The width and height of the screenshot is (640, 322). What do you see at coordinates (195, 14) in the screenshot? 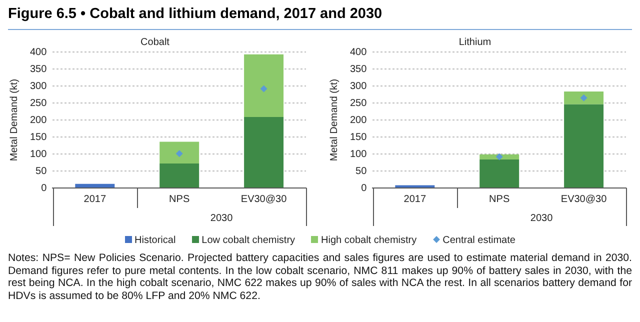
I see `caption: Figure 6.5 • Cobalt and lithium demand, 2017 and 2030` at bounding box center [195, 14].